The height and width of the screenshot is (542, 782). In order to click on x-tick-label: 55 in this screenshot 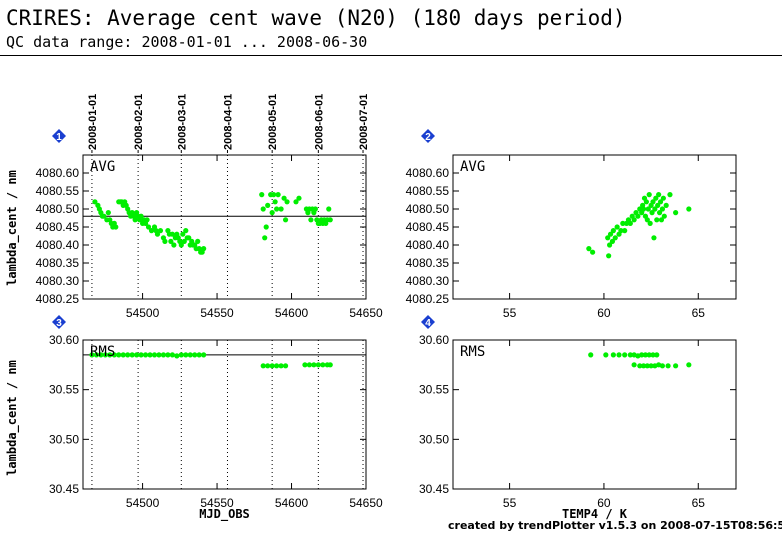, I will do `click(510, 503)`.